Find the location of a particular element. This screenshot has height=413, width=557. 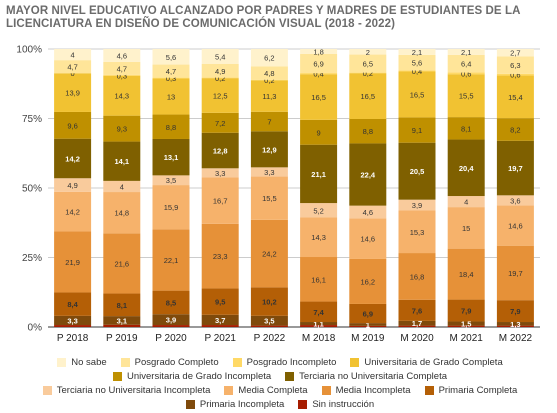

y-tick-label: 25% is located at coordinates (32, 258).